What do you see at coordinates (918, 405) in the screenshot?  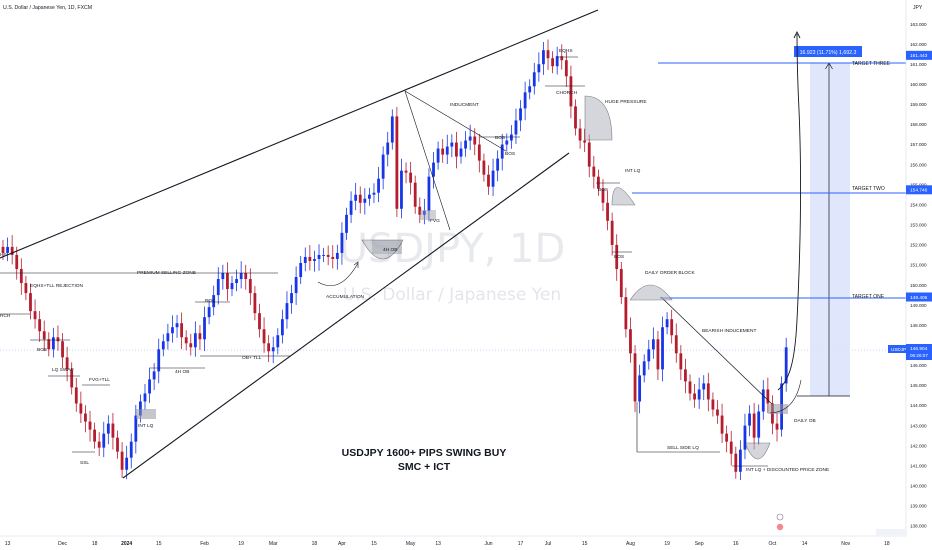 I see `y-tick-label: 144.000` at bounding box center [918, 405].